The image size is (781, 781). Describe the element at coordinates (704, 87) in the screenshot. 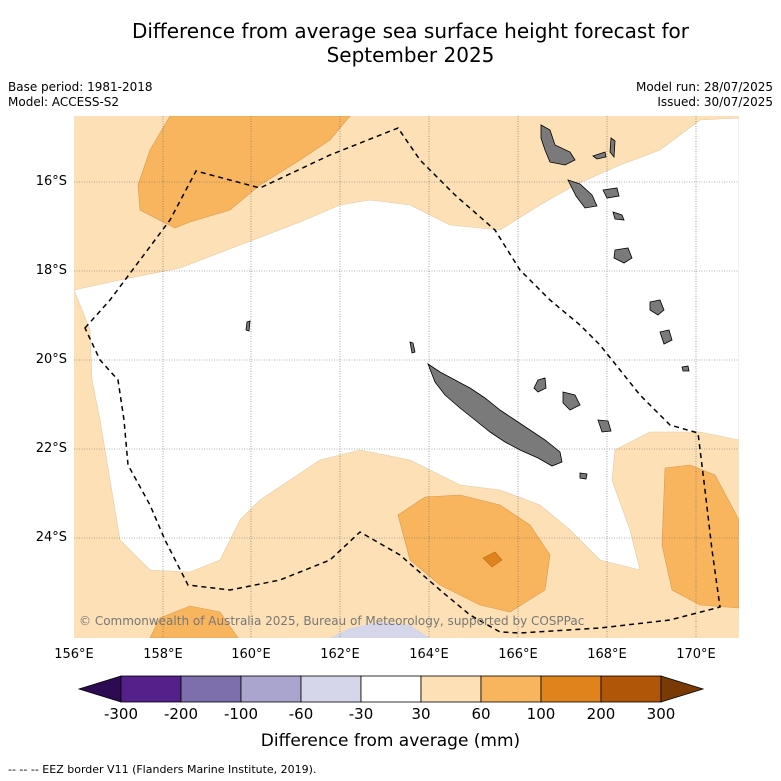

I see `model-run: Model run: 28/07/2025` at that location.